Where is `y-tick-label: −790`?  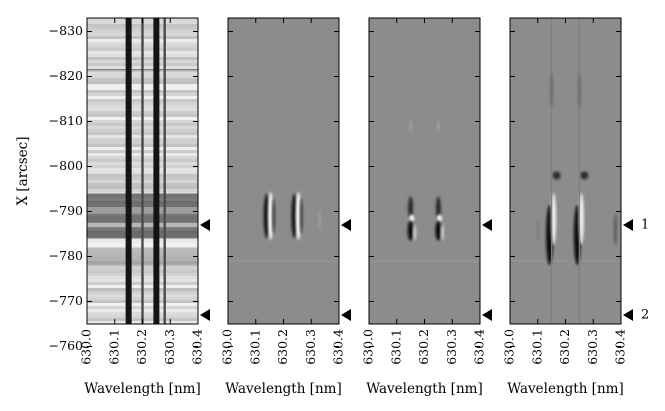
y-tick-label: −790 is located at coordinates (66, 210).